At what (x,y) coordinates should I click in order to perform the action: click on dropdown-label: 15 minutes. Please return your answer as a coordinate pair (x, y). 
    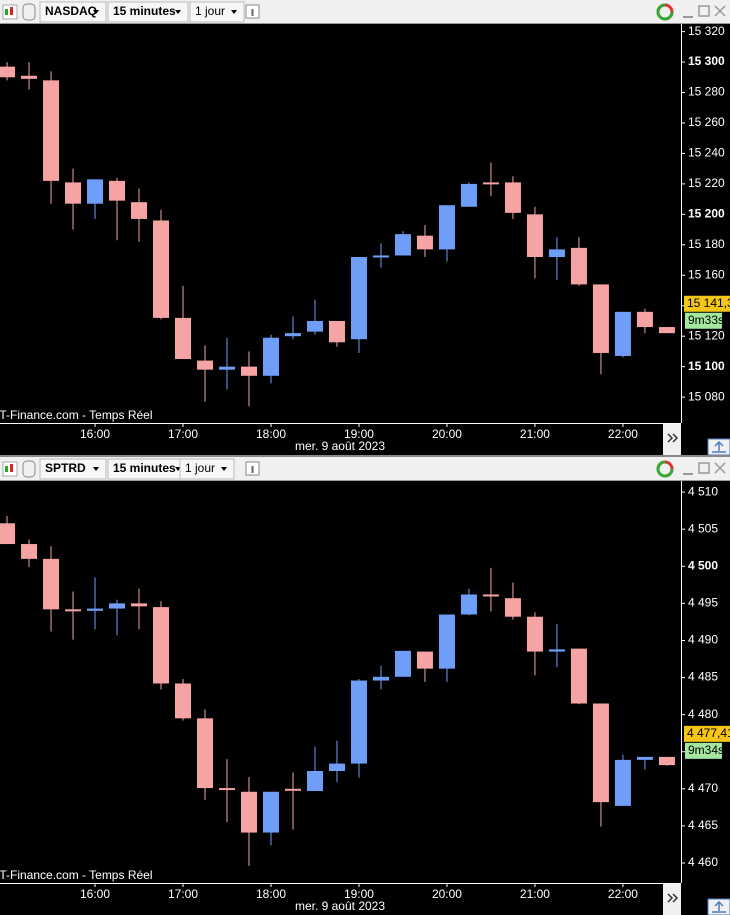
    Looking at the image, I should click on (144, 11).